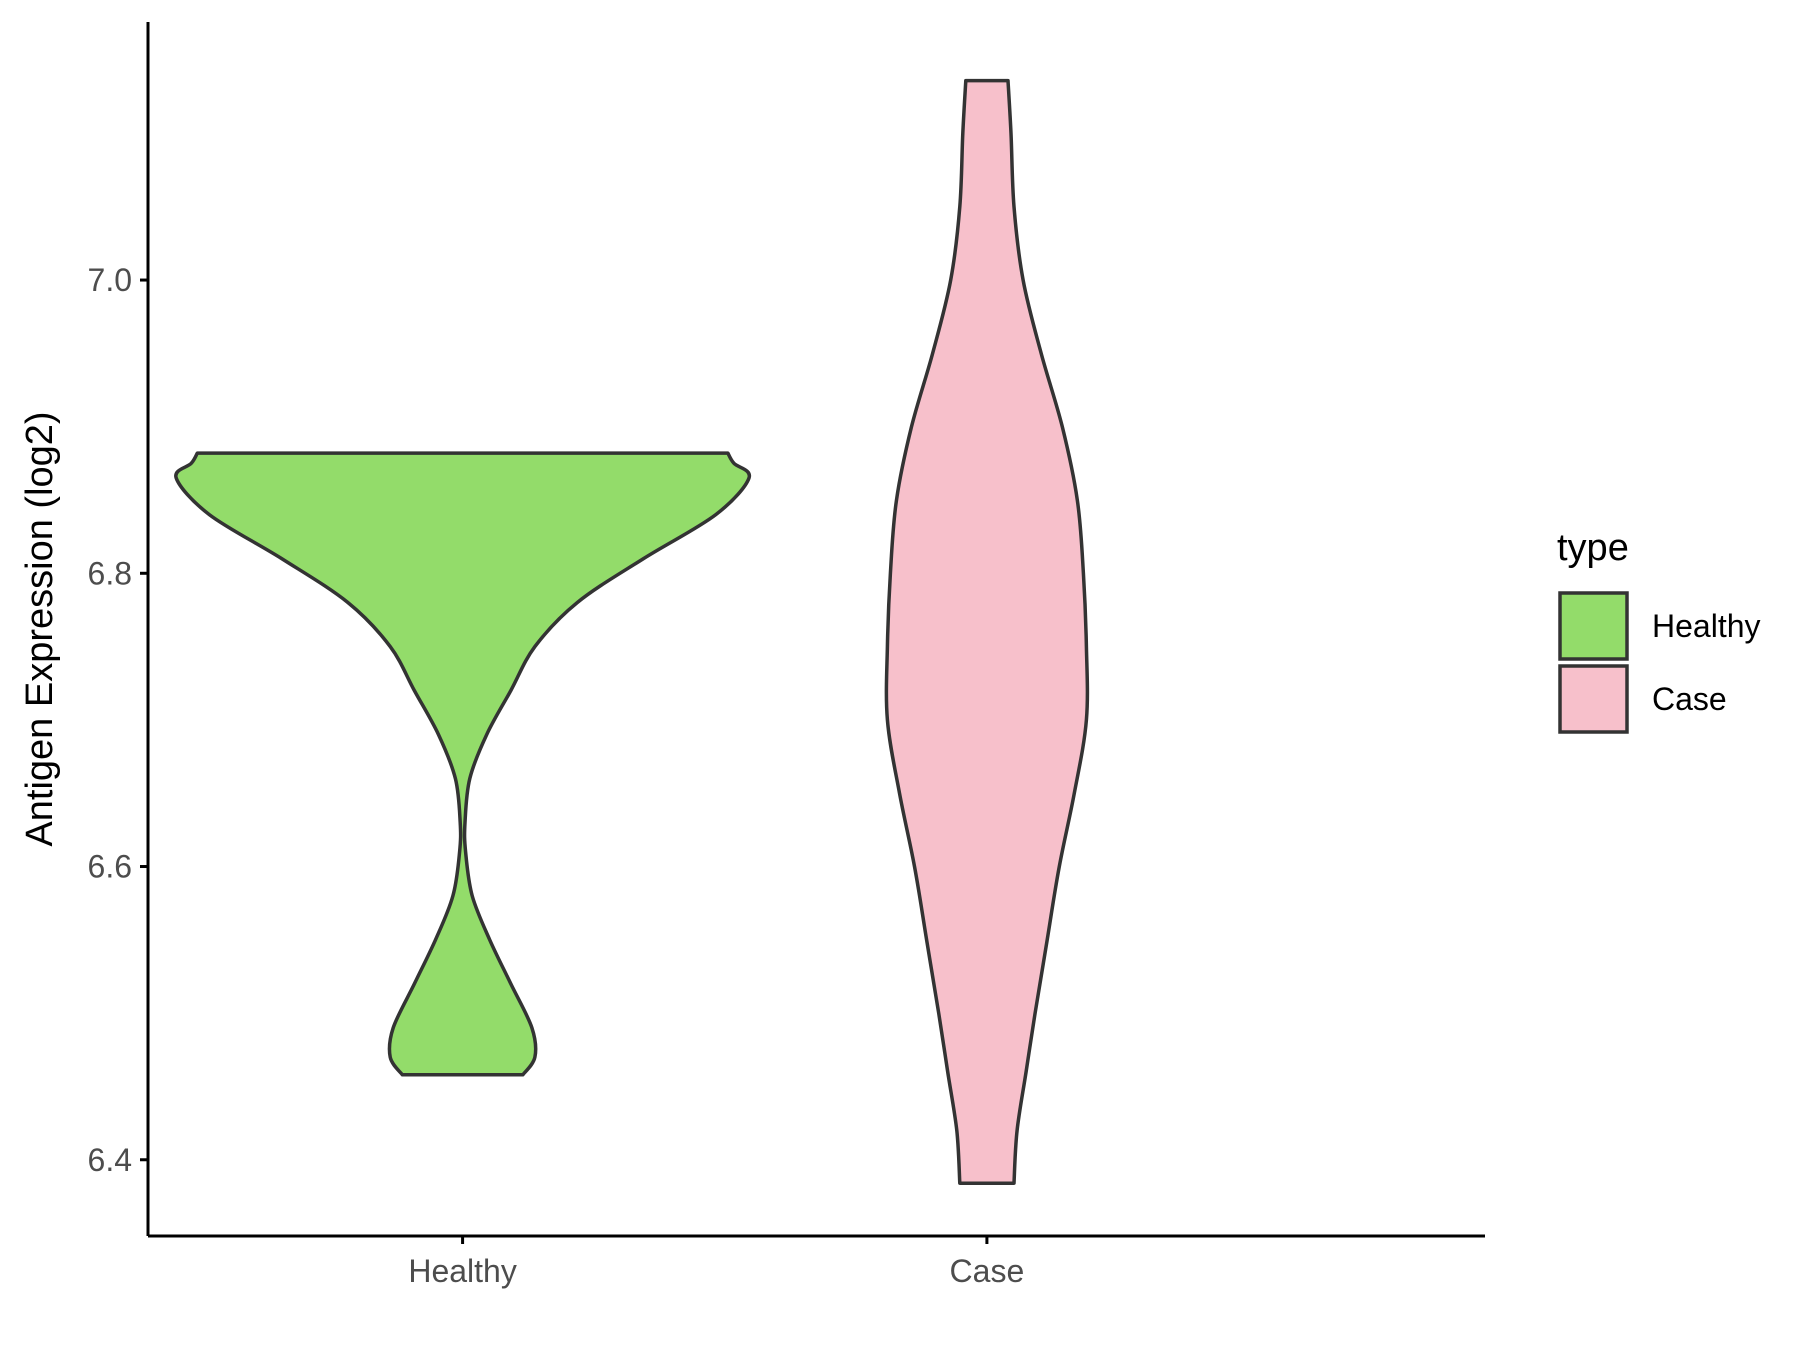  What do you see at coordinates (716, 1262) in the screenshot?
I see `x-ticks: Healthy Case` at bounding box center [716, 1262].